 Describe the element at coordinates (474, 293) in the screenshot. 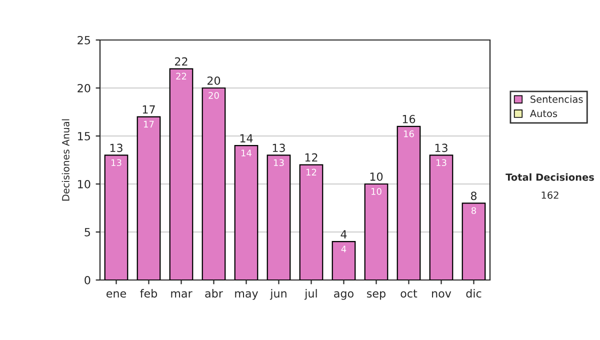

I see `x-tick-label: dic` at that location.